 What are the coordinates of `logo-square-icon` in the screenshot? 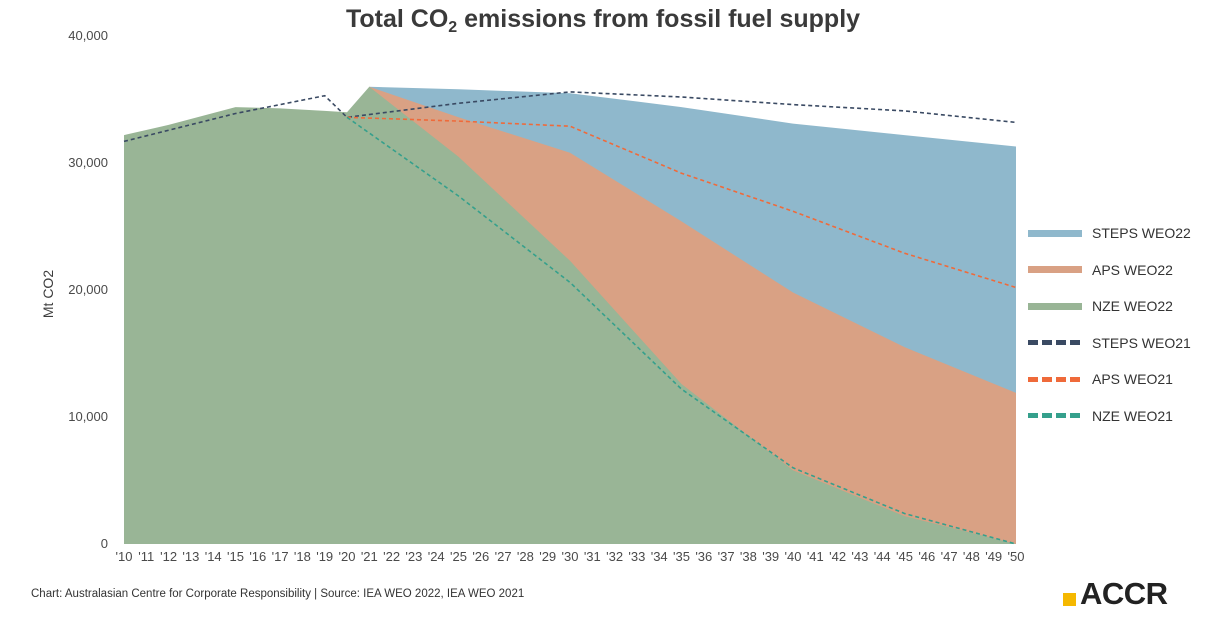 It's located at (1069, 599).